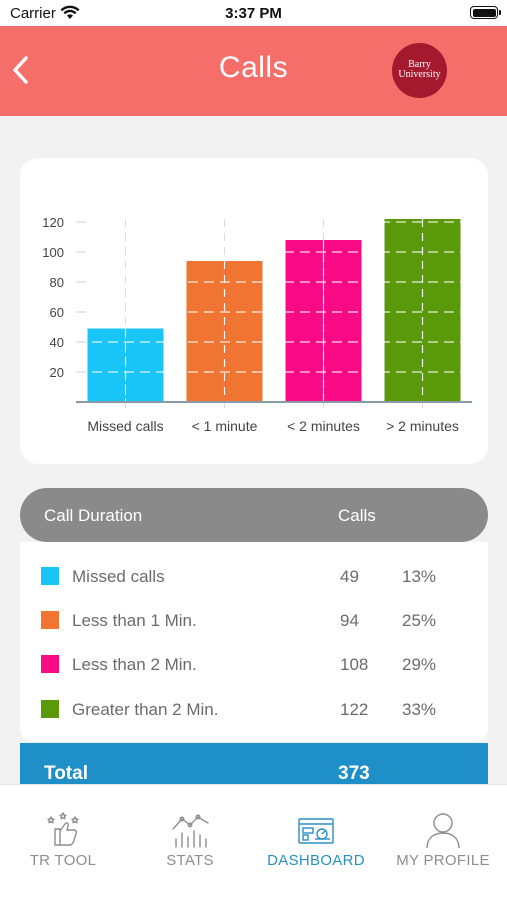  What do you see at coordinates (323, 426) in the screenshot?
I see `x-tick-label: < 2 minutes` at bounding box center [323, 426].